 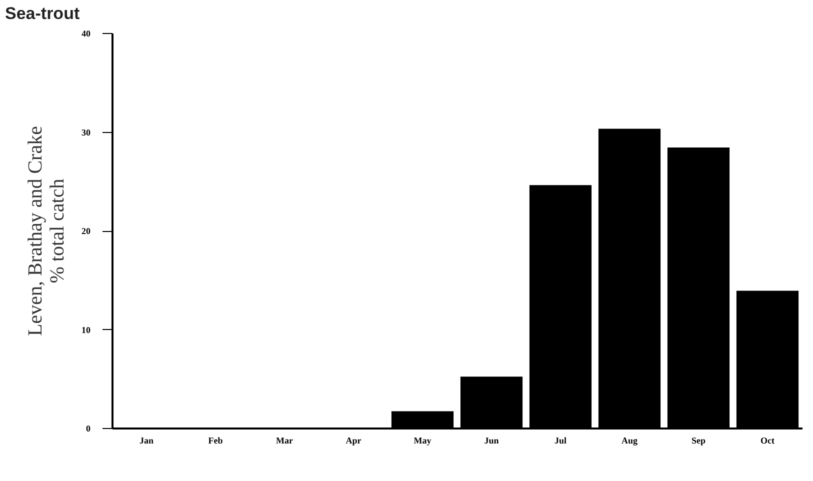 I want to click on x-tick-label: Apr, so click(x=354, y=441).